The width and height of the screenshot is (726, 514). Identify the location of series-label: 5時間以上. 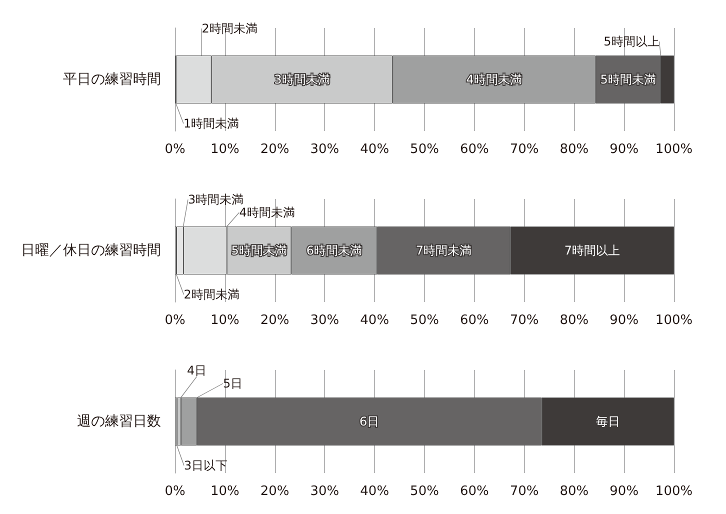
(632, 41).